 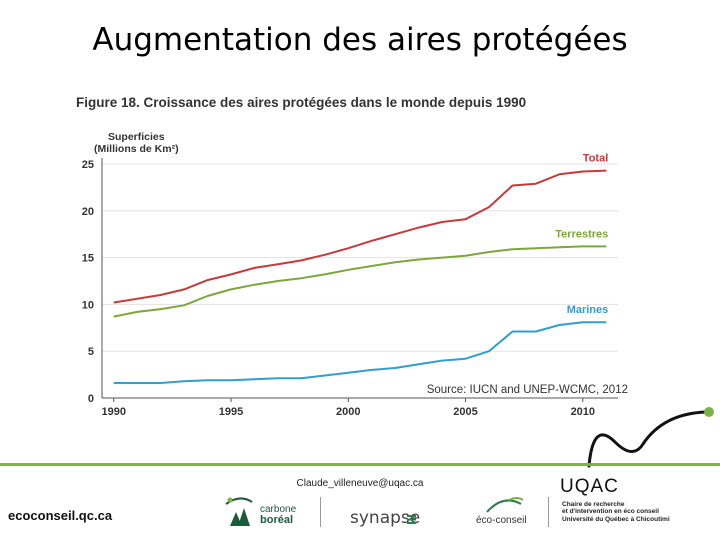 I want to click on carbone-logo-line1: carbone, so click(x=278, y=509).